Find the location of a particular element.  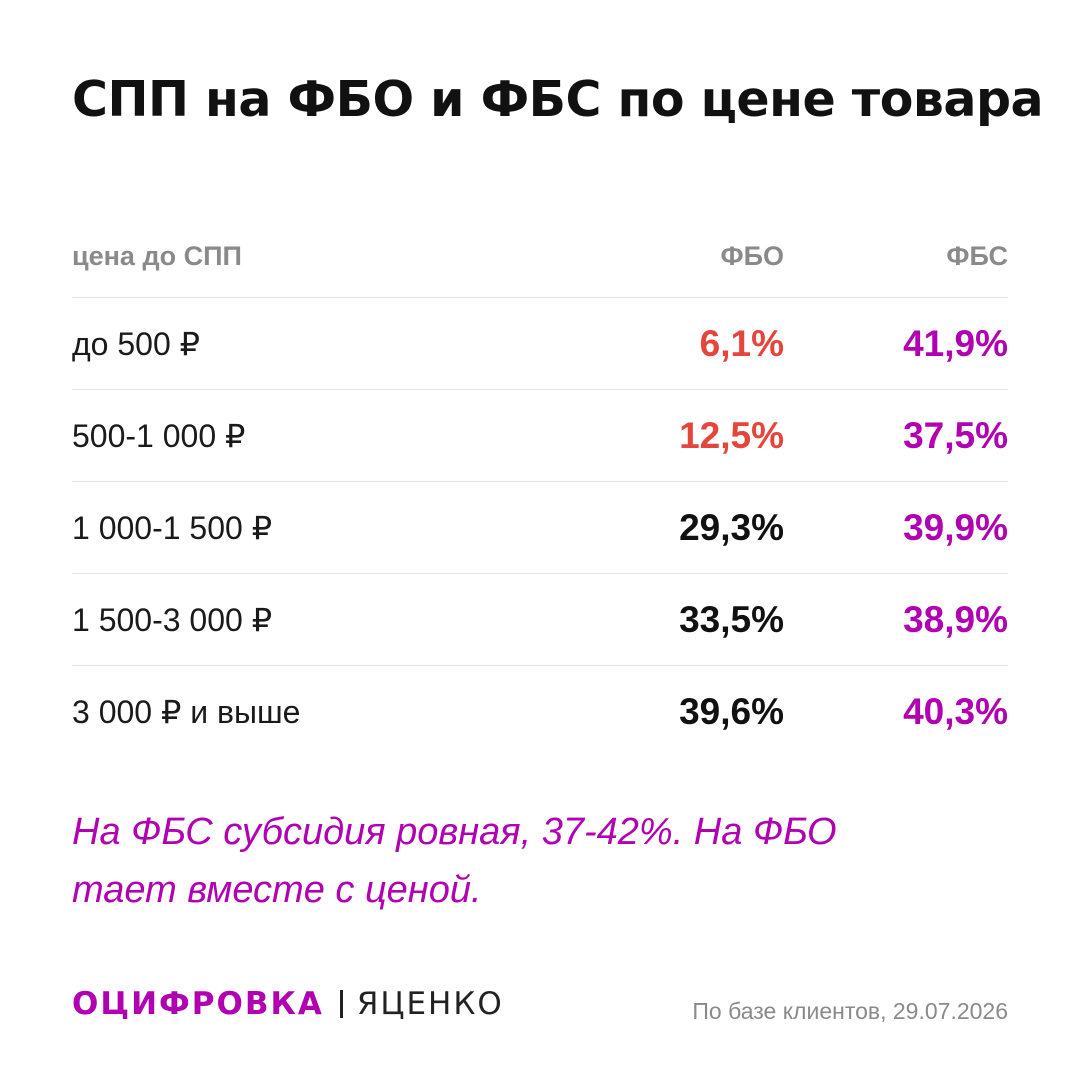

fbs-value-cell: 38,9% is located at coordinates (955, 619).